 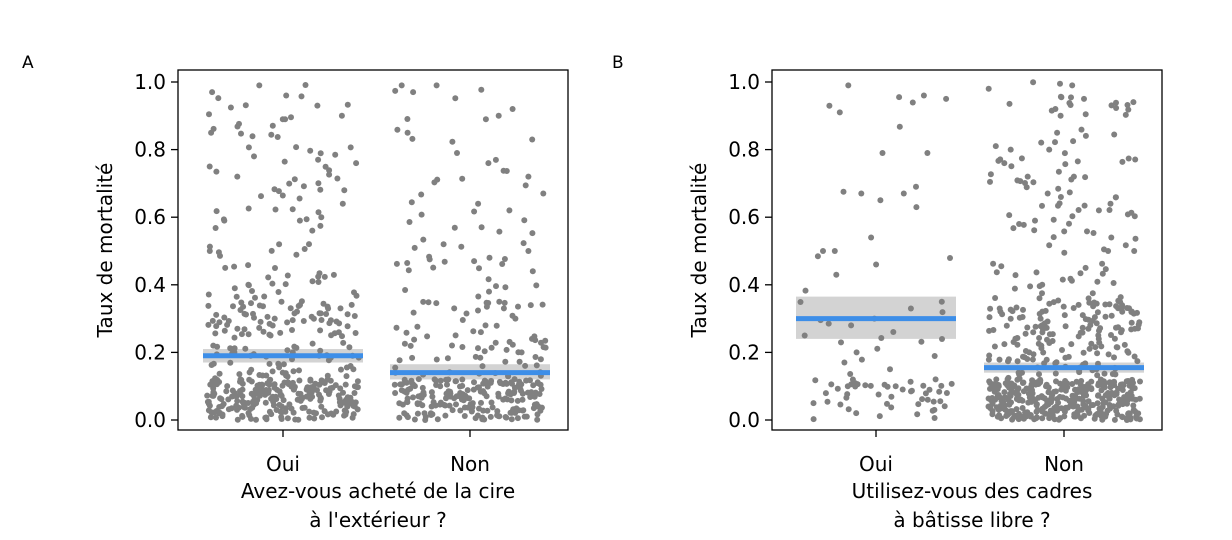 I want to click on y-tick-label: 0.6, so click(x=744, y=217).